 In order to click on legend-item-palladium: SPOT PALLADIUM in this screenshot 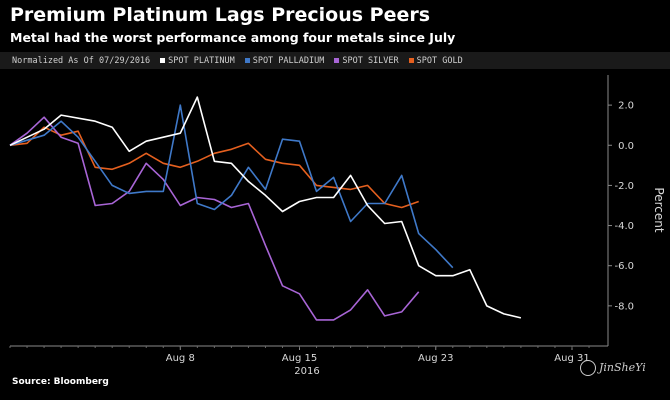, I will do `click(284, 60)`.